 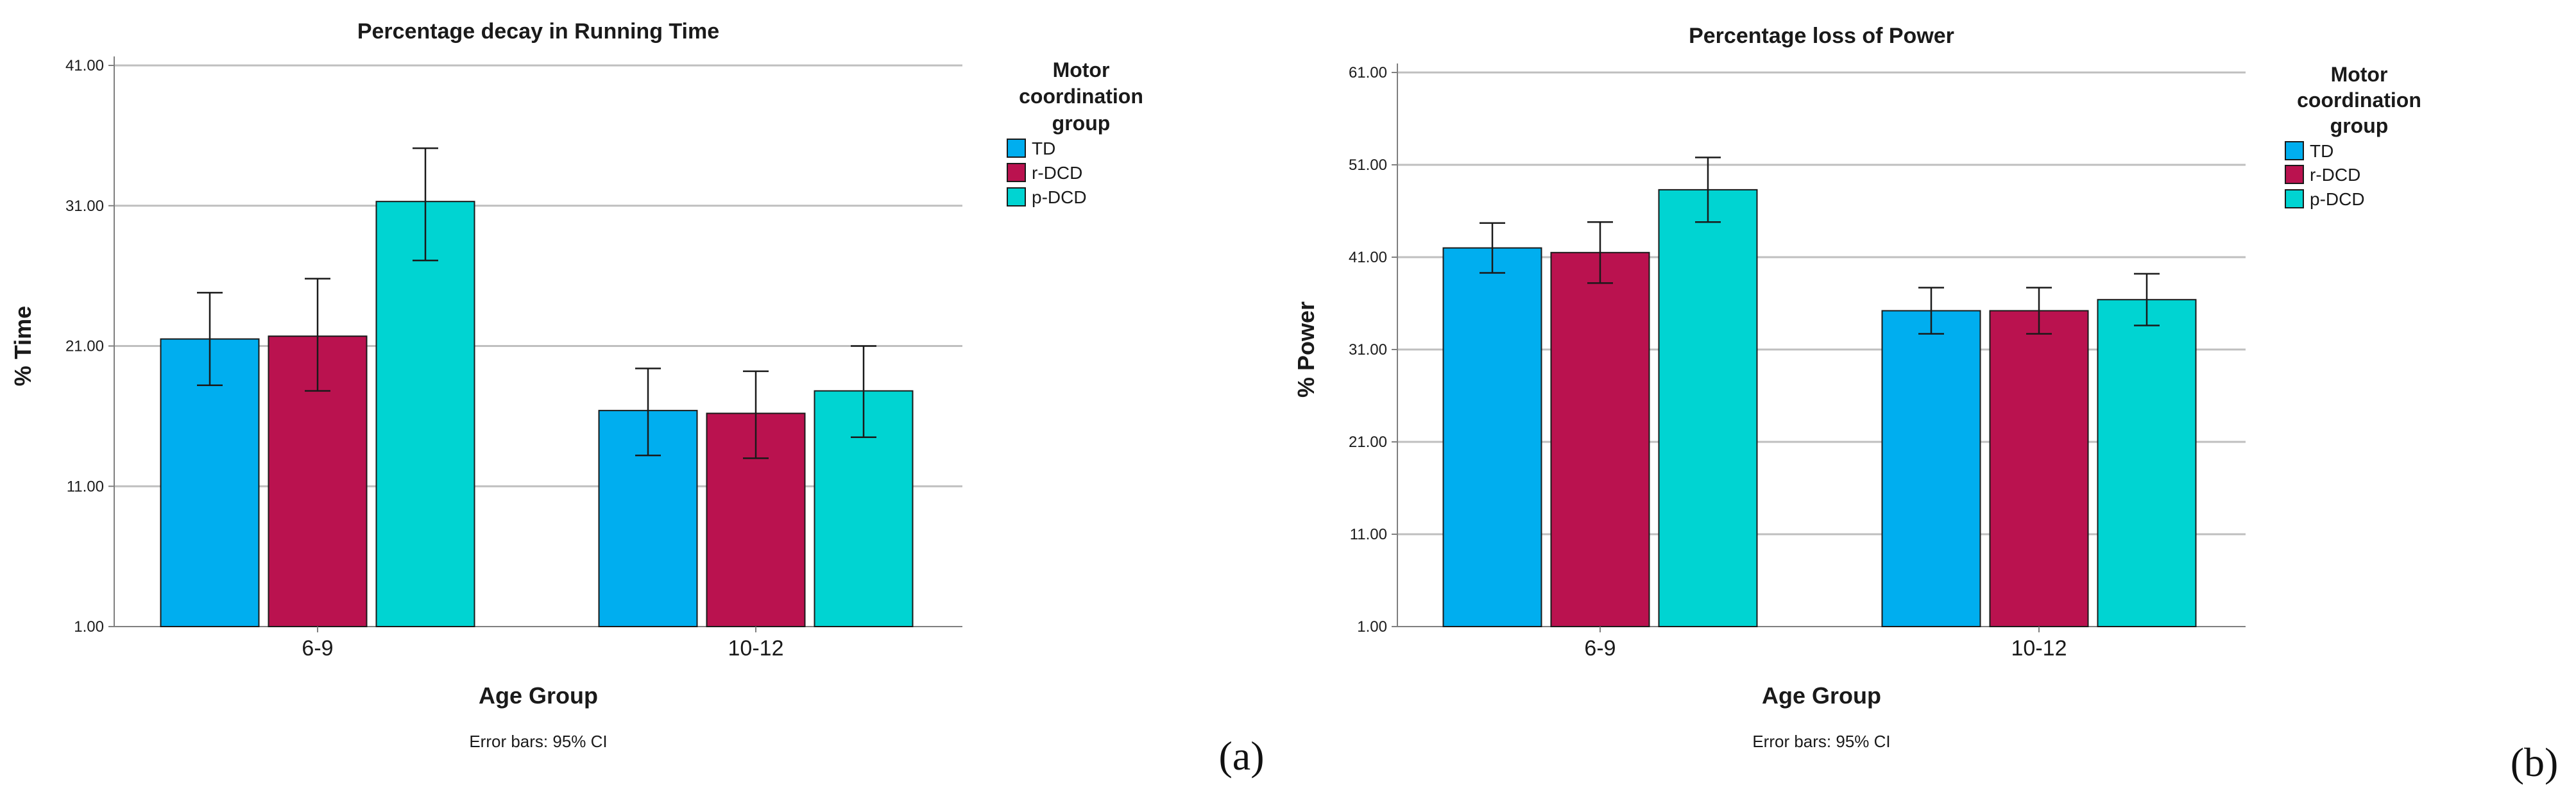 I want to click on y-axis-label: % Power, so click(x=1306, y=349).